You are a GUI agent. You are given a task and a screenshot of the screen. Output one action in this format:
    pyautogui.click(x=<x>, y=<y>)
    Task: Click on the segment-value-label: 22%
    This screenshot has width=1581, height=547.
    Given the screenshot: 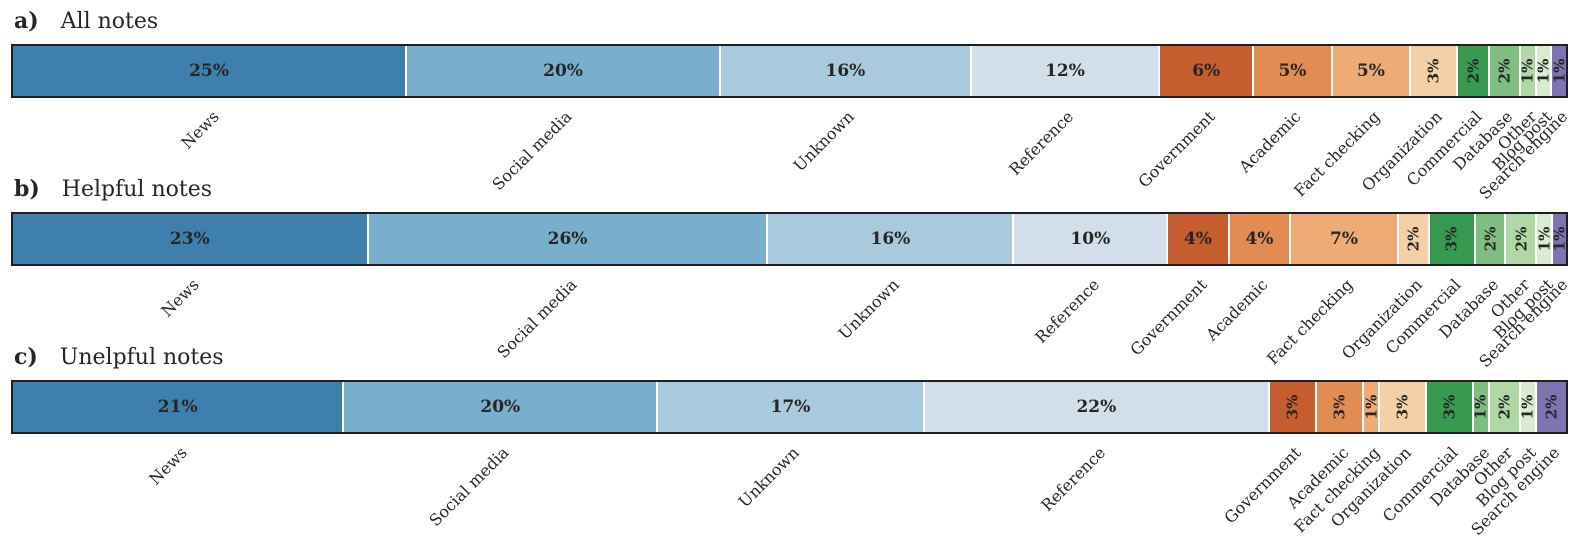 What is the action you would take?
    pyautogui.click(x=1096, y=407)
    